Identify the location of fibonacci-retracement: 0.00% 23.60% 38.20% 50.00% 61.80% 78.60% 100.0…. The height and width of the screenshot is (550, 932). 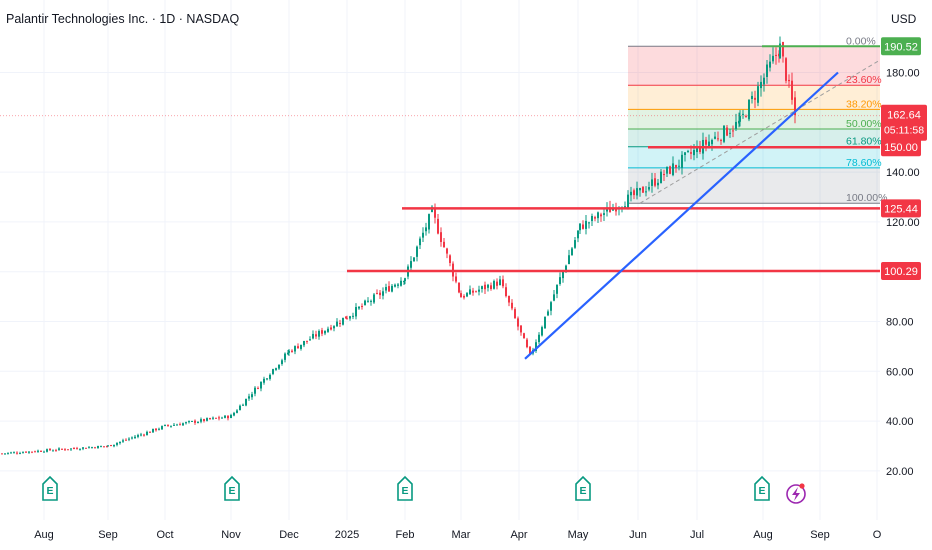
(757, 119).